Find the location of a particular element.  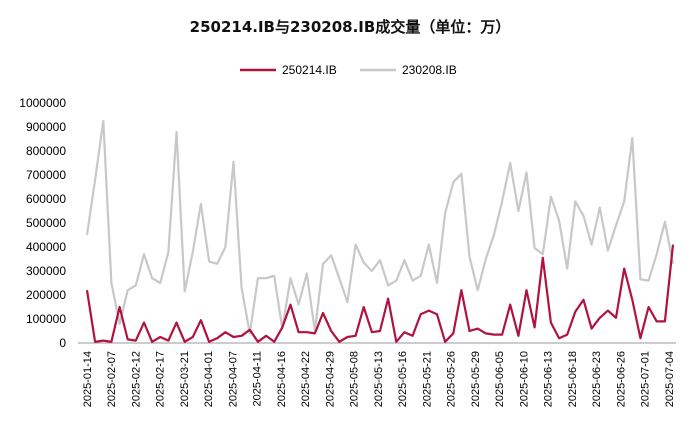

x-tick-label: 2025-02-17 is located at coordinates (161, 379).